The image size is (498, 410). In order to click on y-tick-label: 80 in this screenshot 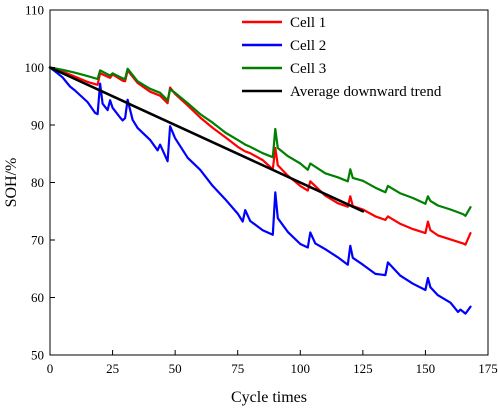, I will do `click(37, 182)`.